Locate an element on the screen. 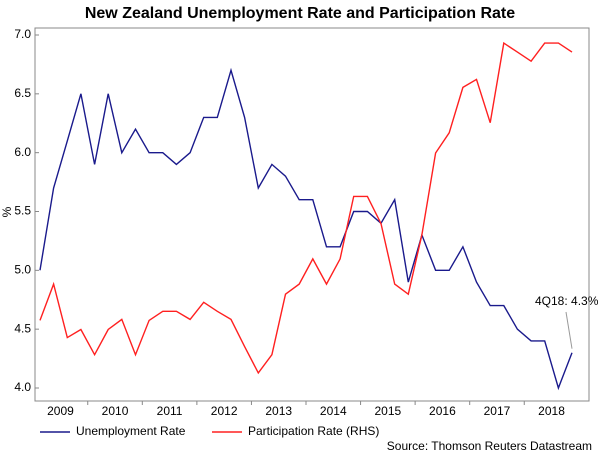 Image resolution: width=600 pixels, height=455 pixels. legend-label: Participation Rate (RHS) is located at coordinates (313, 431).